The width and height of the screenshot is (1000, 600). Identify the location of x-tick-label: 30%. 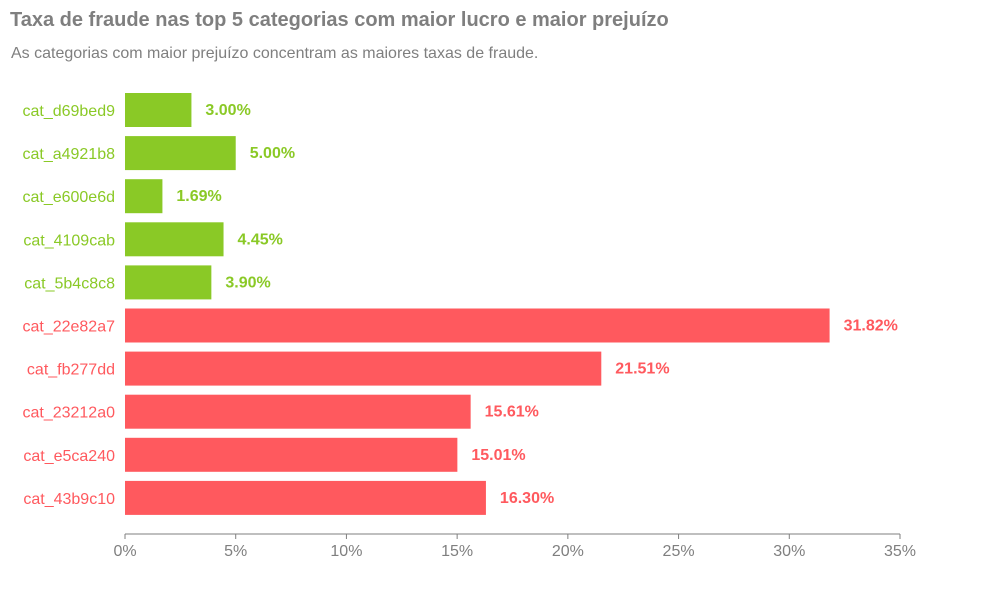
(789, 551).